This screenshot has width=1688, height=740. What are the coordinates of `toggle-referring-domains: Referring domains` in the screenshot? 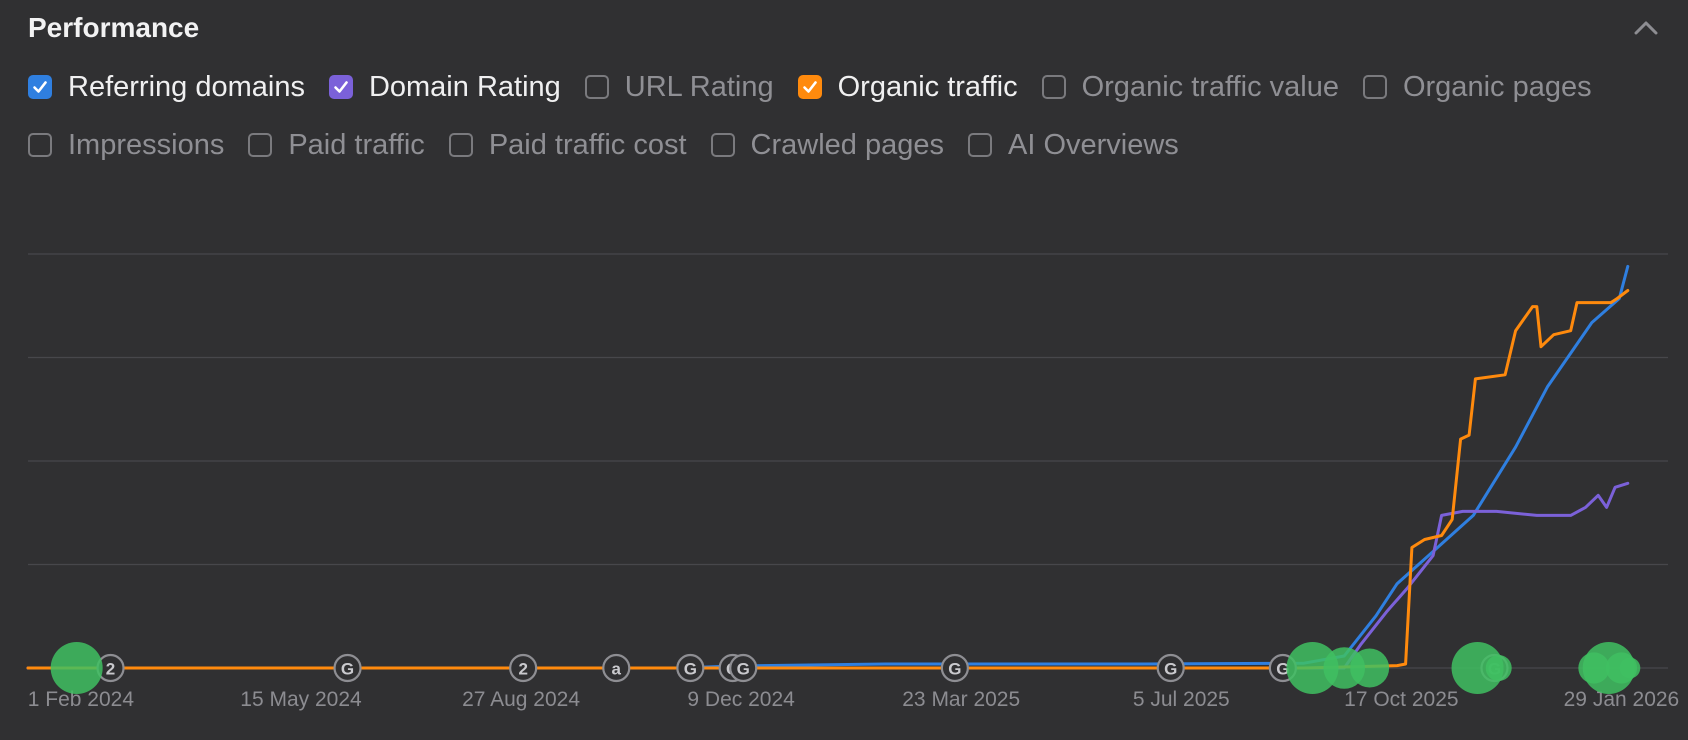 It's located at (166, 87).